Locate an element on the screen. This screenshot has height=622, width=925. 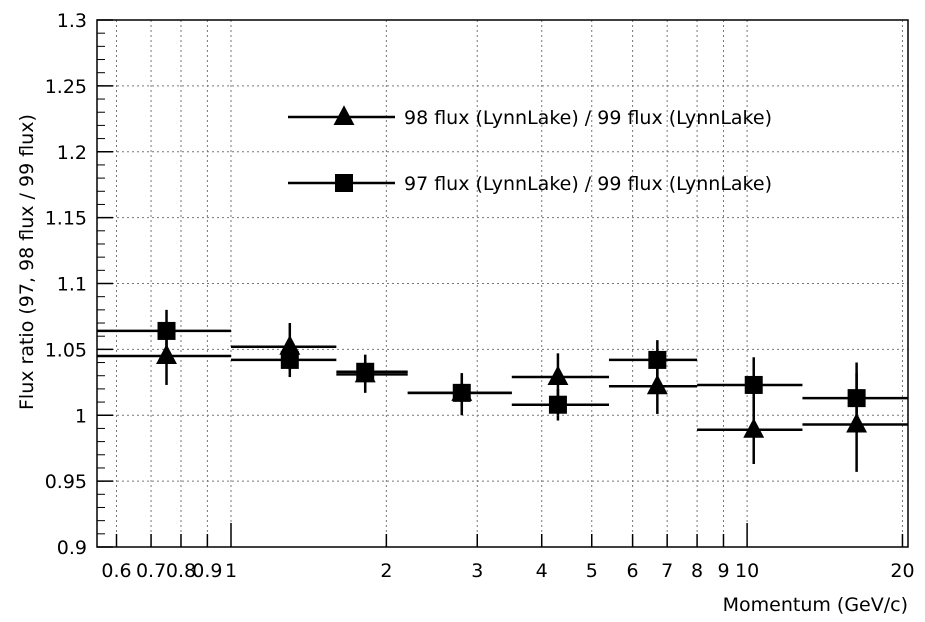
x-tick-label: 4 is located at coordinates (542, 571).